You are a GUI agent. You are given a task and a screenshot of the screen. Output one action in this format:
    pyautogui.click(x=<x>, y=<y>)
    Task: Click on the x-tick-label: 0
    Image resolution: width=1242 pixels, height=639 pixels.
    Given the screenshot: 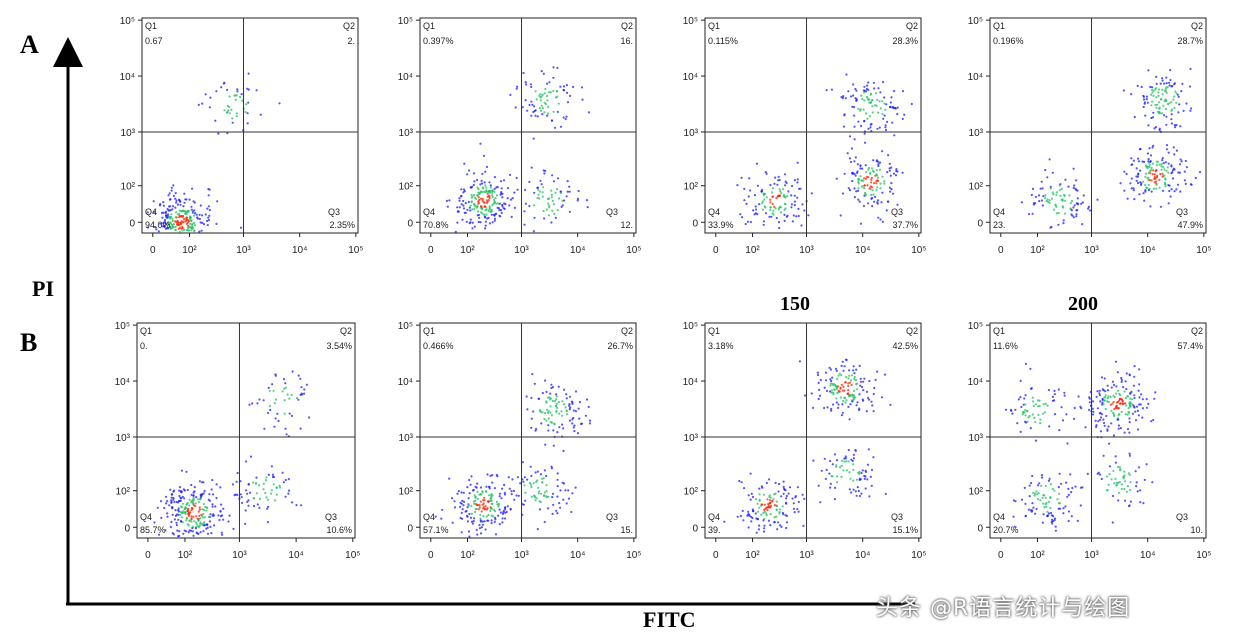 What is the action you would take?
    pyautogui.click(x=431, y=250)
    